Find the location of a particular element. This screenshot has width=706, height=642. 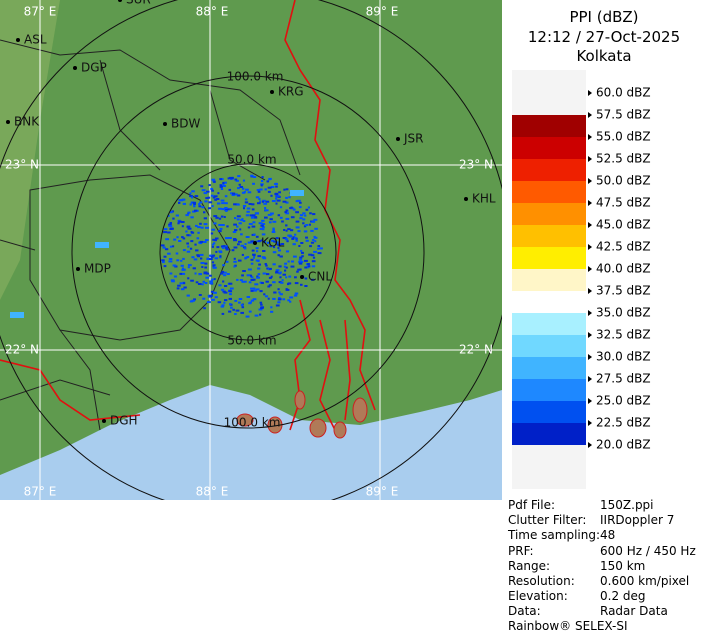

grid-label: 89° E is located at coordinates (382, 492).